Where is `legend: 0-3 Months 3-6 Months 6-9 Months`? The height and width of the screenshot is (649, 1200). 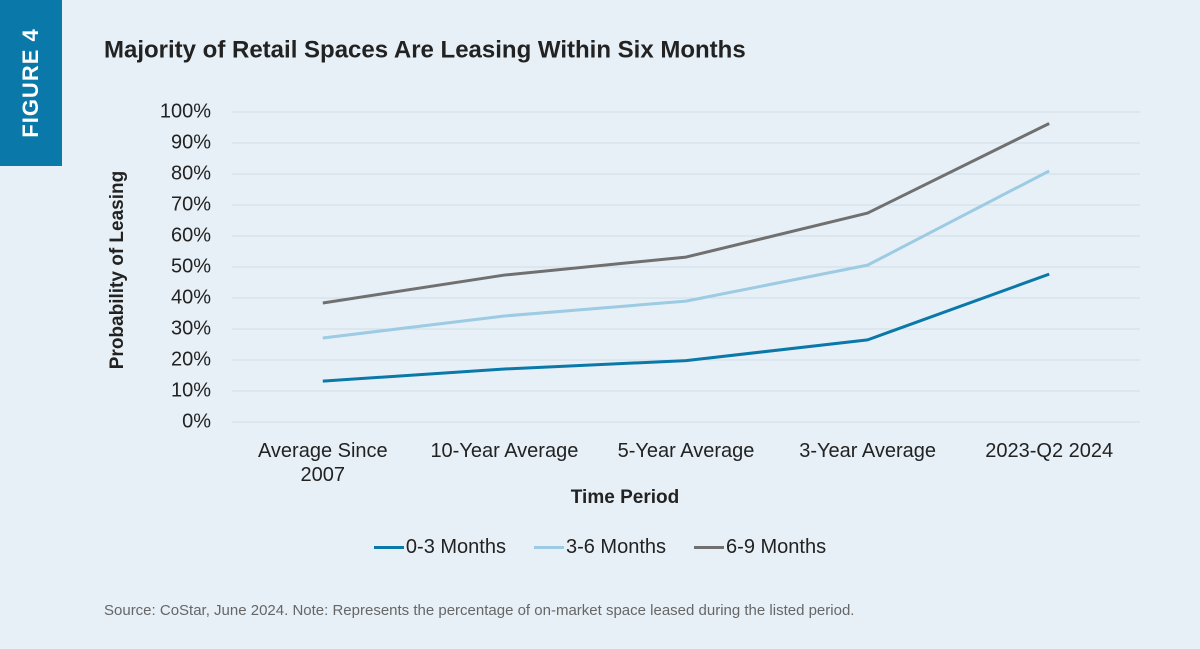 legend: 0-3 Months 3-6 Months 6-9 Months is located at coordinates (600, 547).